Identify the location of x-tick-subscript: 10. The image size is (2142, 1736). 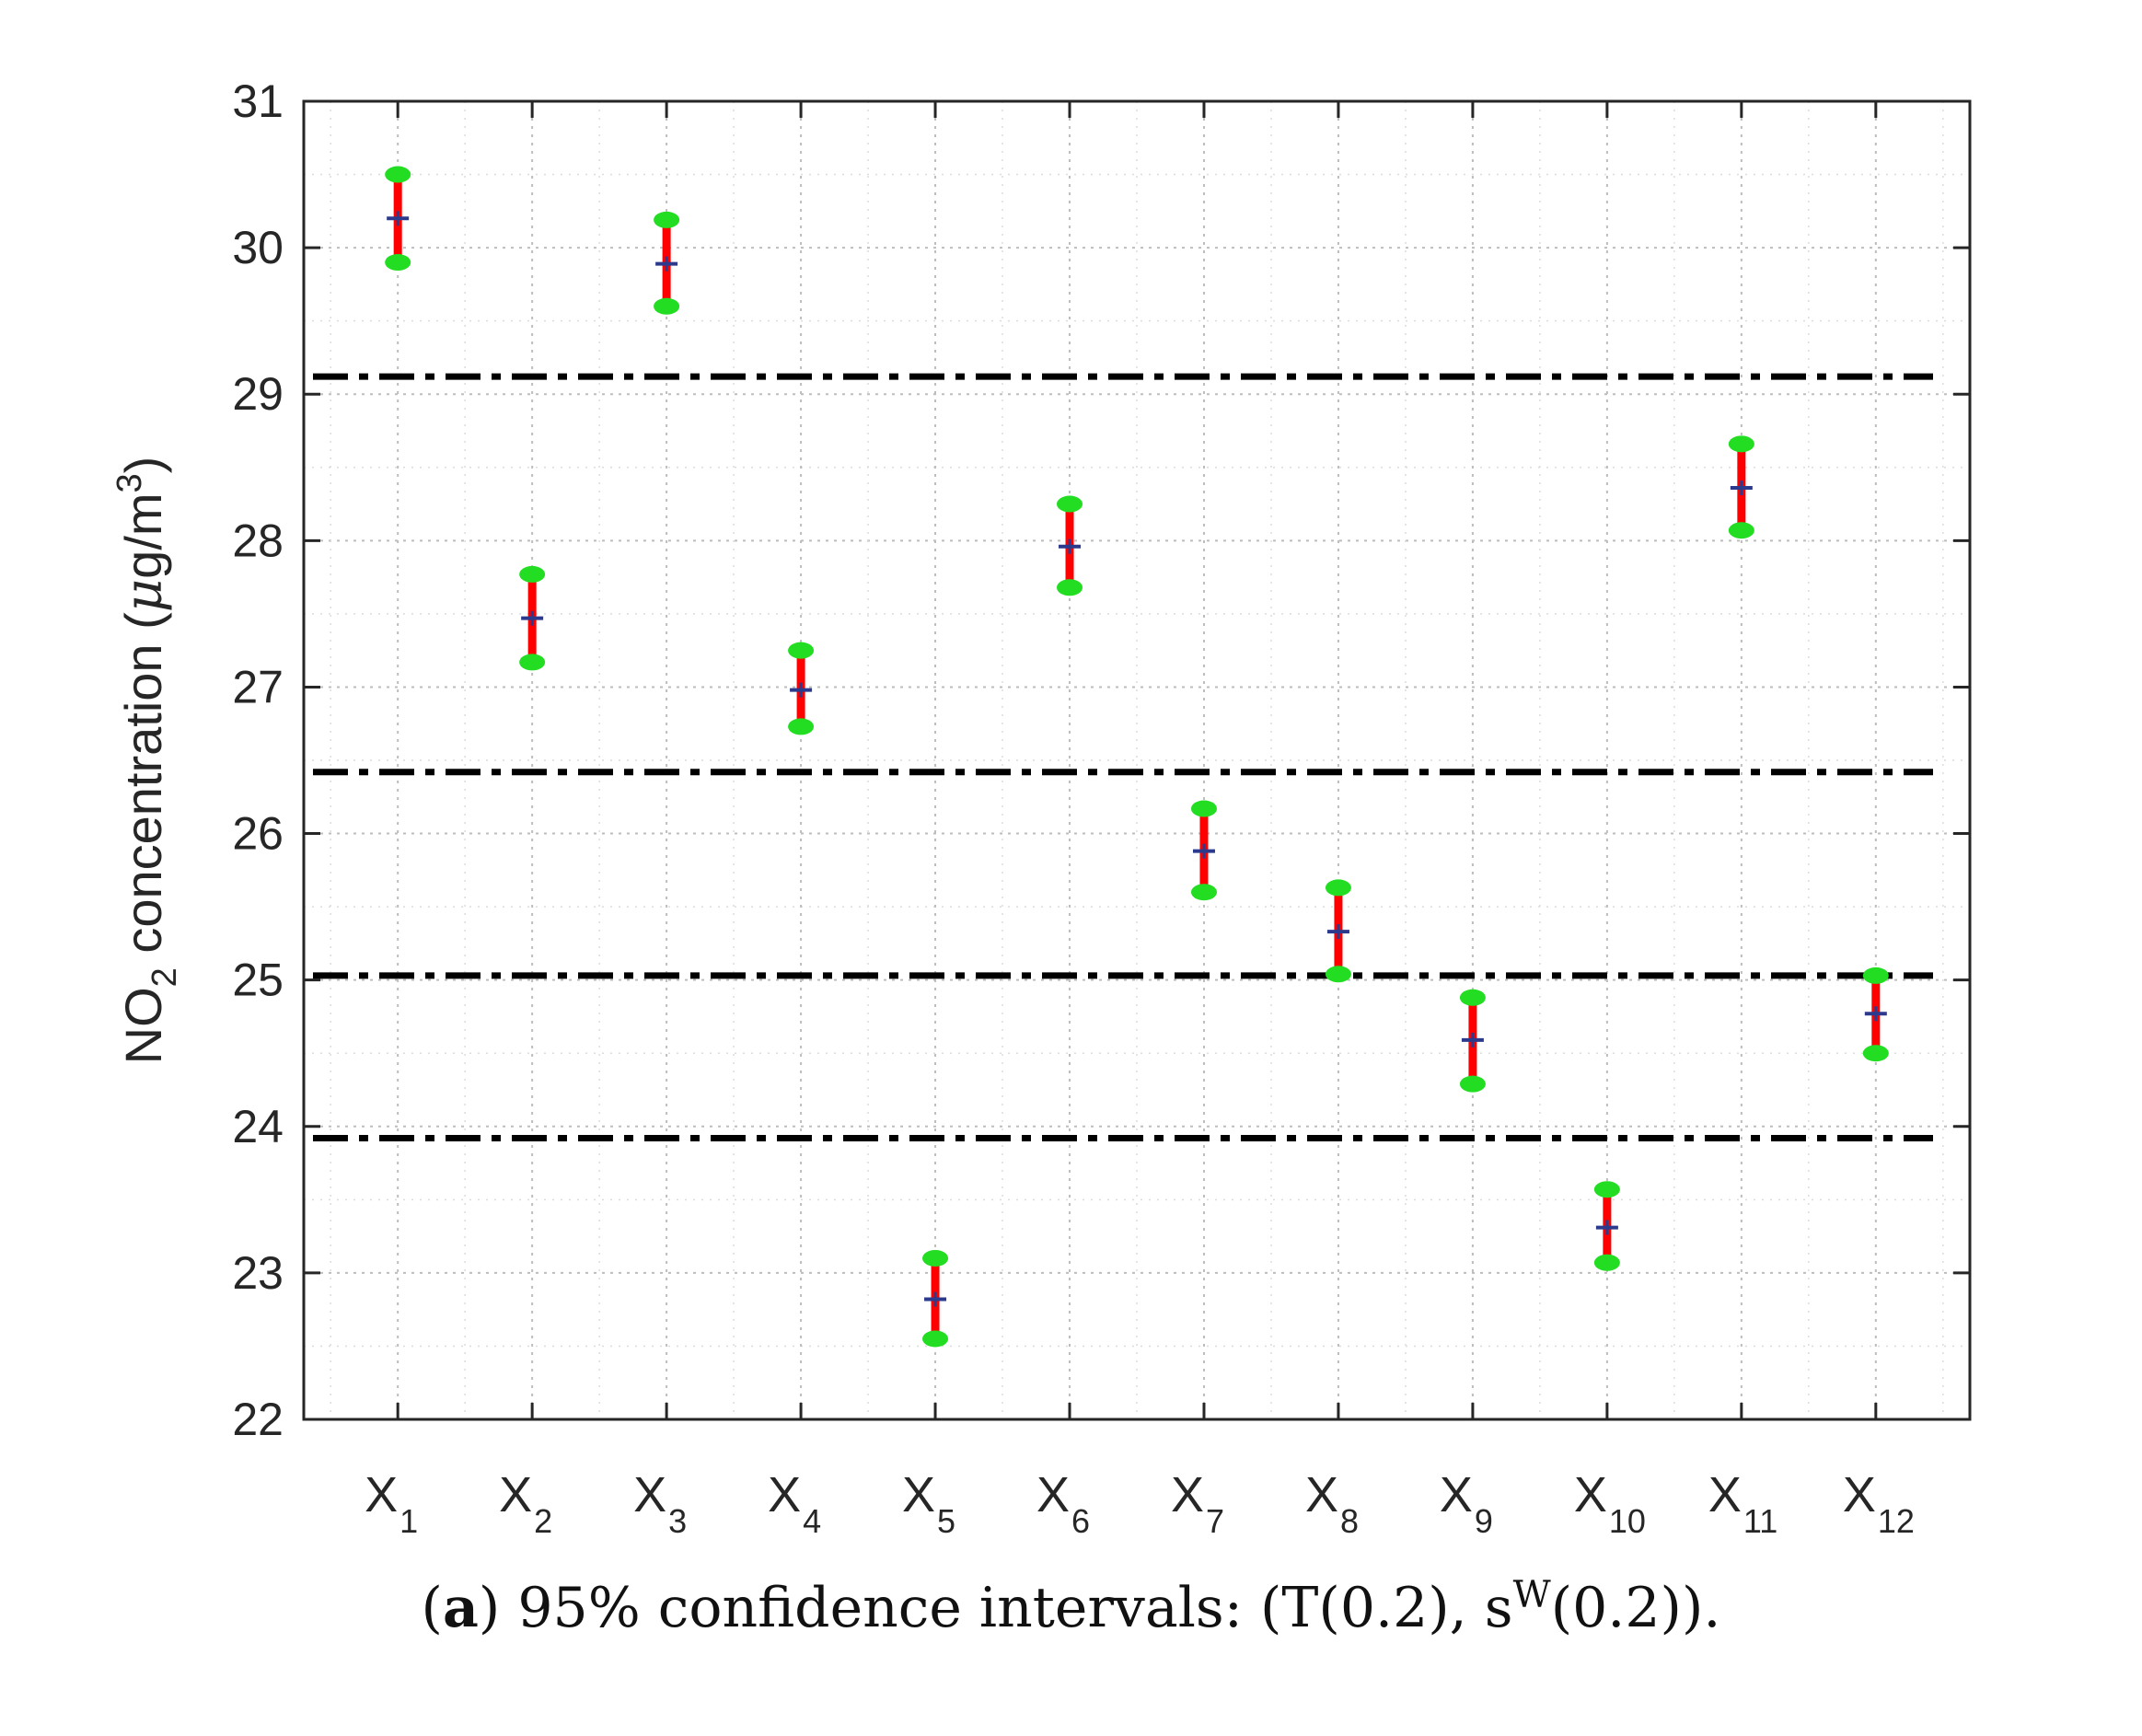
(1627, 1521).